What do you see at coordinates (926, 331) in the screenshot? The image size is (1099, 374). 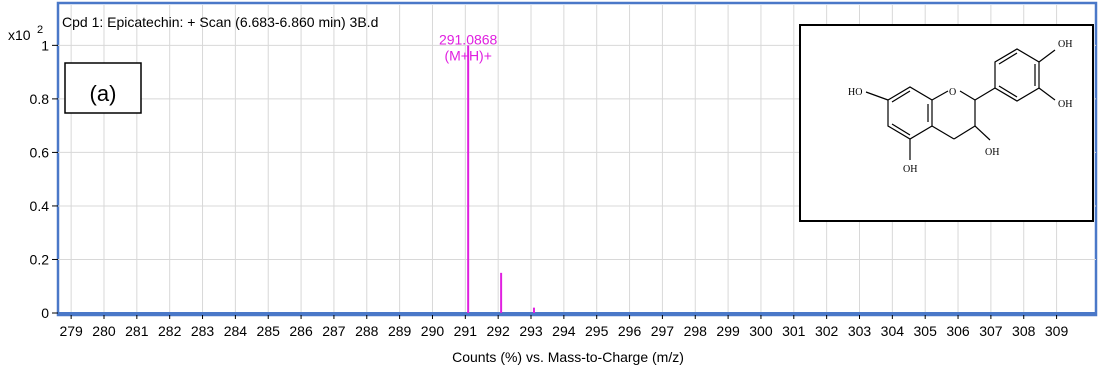 I see `x-tick-label: 305` at bounding box center [926, 331].